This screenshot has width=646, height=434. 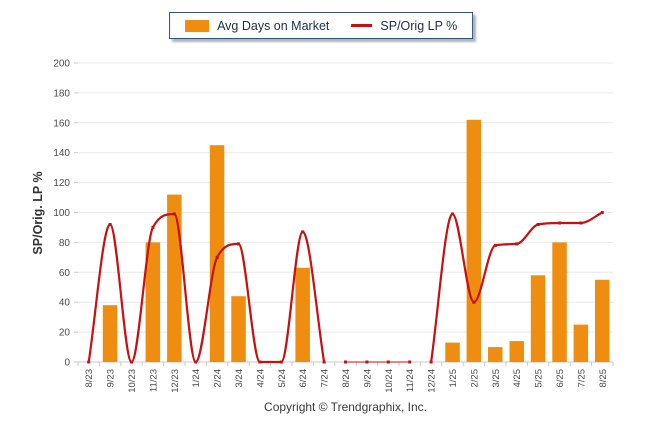 I want to click on svg-text: 5/24, so click(x=282, y=378).